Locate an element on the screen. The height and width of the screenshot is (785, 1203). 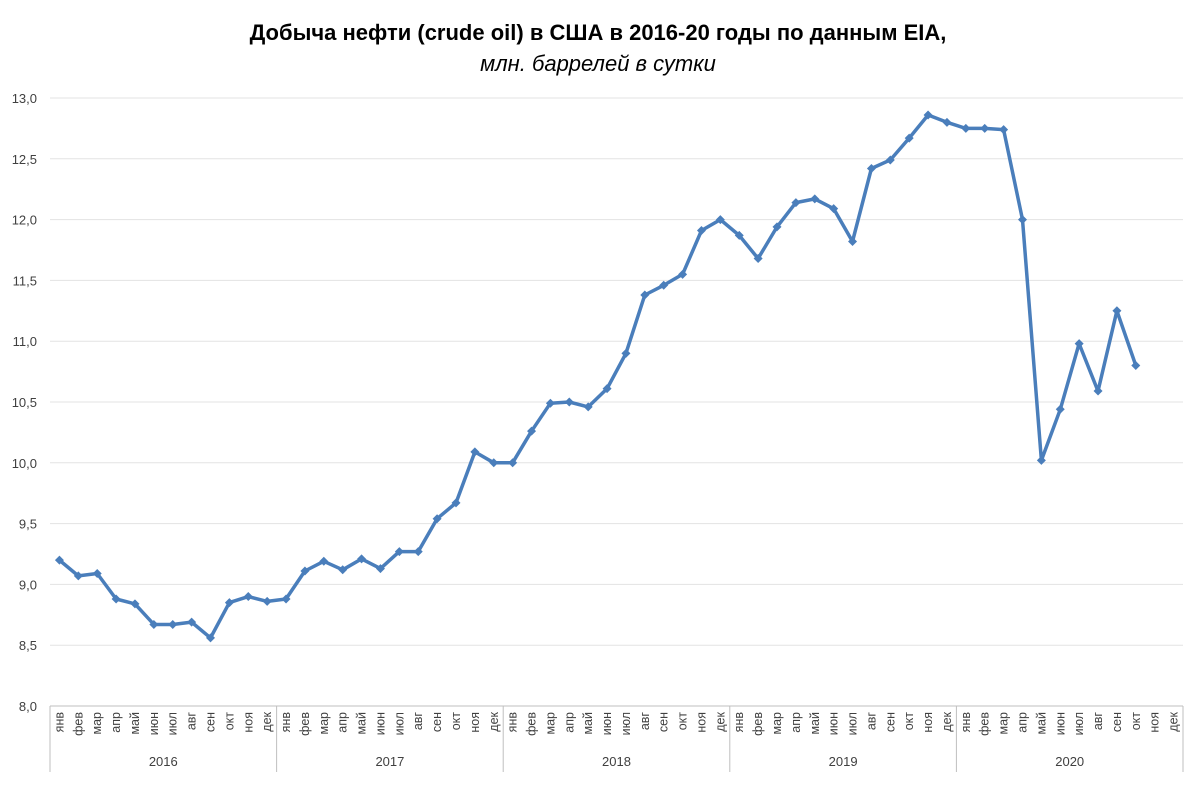
y-axis: 8,0 8,5 9,0 9,5 10,0 10,5 11,0 11,5 12,0 12,5 13,0 is located at coordinates (24, 402).